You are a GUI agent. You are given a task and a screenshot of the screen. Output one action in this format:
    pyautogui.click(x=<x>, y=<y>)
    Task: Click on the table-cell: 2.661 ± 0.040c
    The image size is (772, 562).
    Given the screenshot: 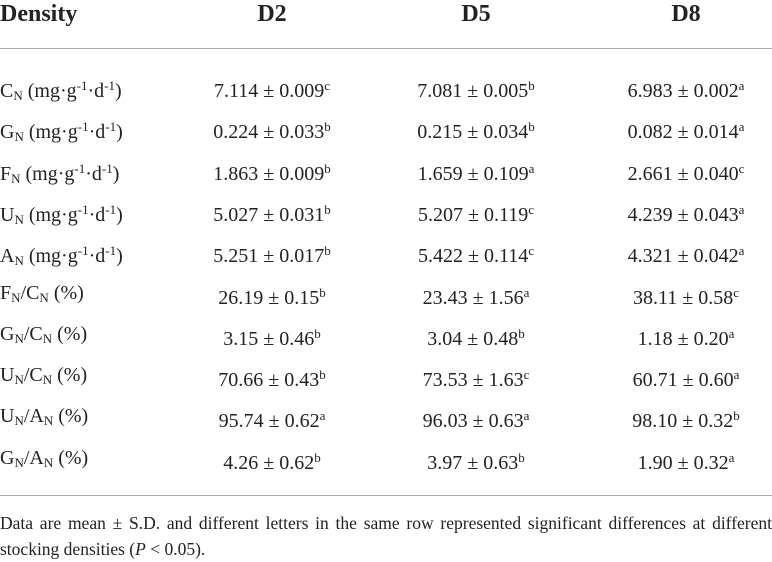 What is the action you would take?
    pyautogui.click(x=686, y=171)
    